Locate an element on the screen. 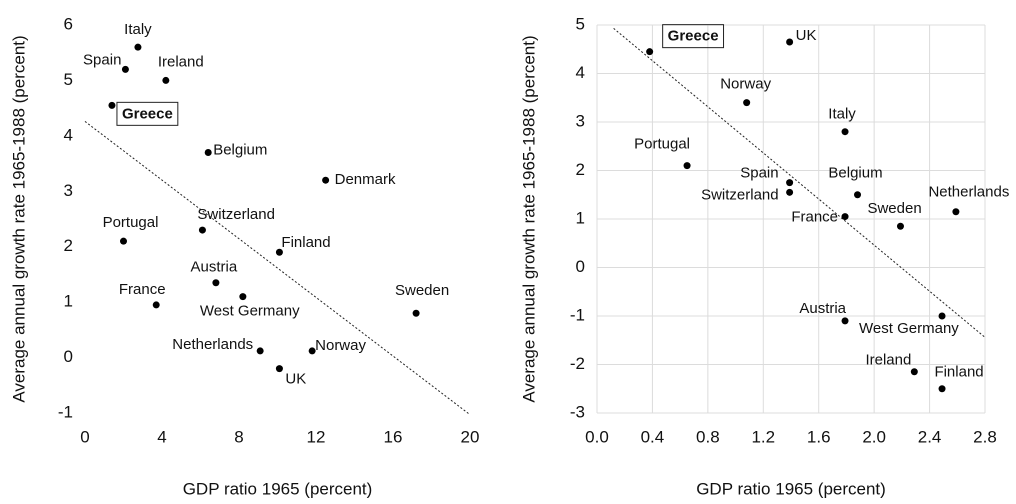 Image resolution: width=1016 pixels, height=504 pixels. x-tick-label: 12 is located at coordinates (316, 436).